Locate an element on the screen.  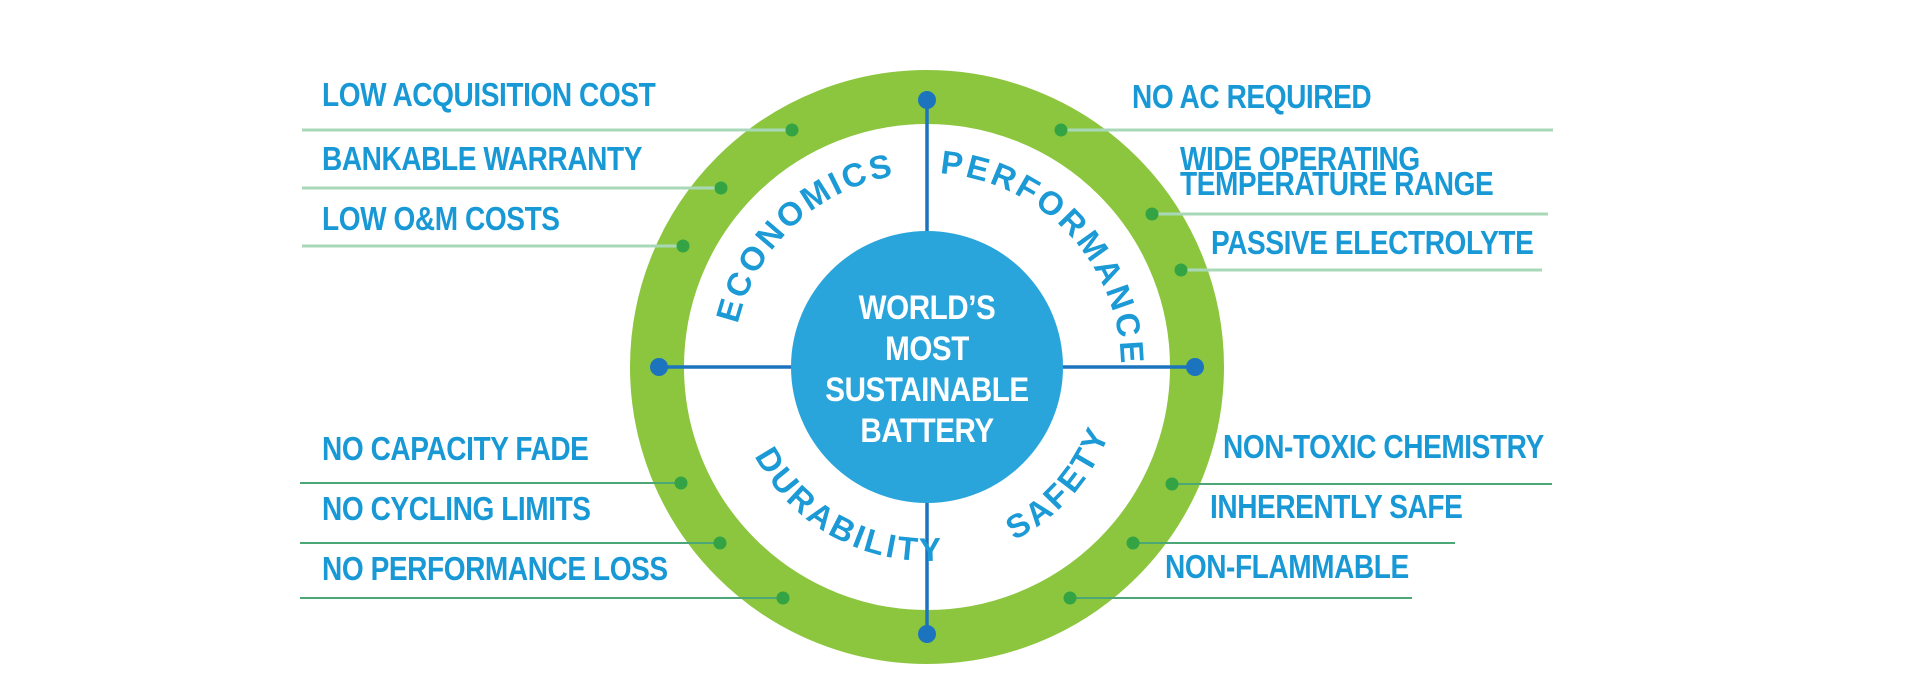
feature-label-bankable-warranty: BANKABLE WARRANTY is located at coordinates (482, 158).